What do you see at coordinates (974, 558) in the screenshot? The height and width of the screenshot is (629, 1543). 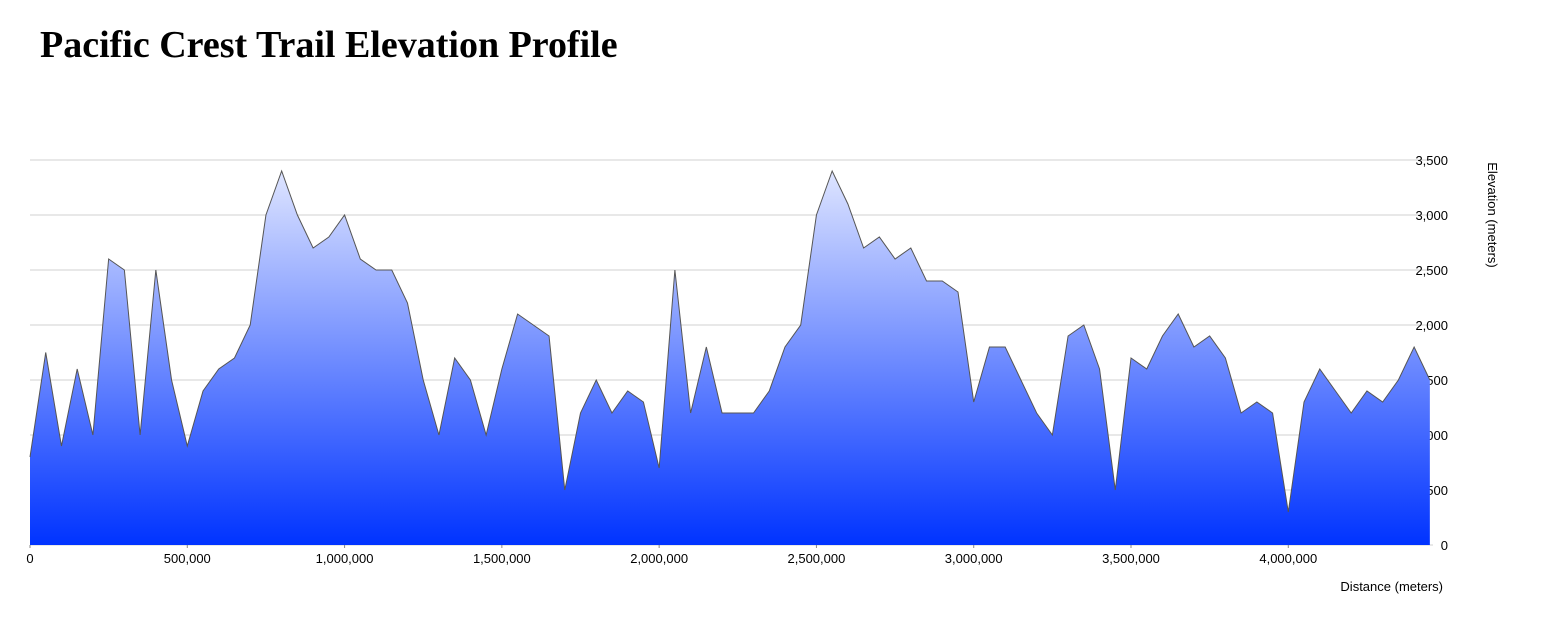 I see `x-tick-label: 3,000,000` at bounding box center [974, 558].